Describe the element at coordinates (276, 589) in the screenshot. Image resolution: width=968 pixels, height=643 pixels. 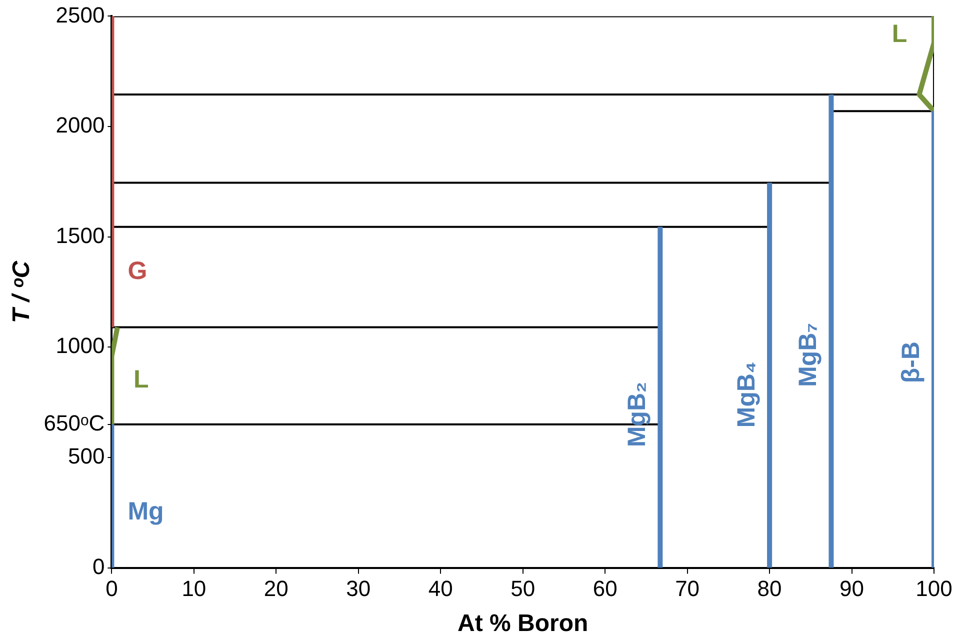
I see `x-tick-label: 20` at that location.